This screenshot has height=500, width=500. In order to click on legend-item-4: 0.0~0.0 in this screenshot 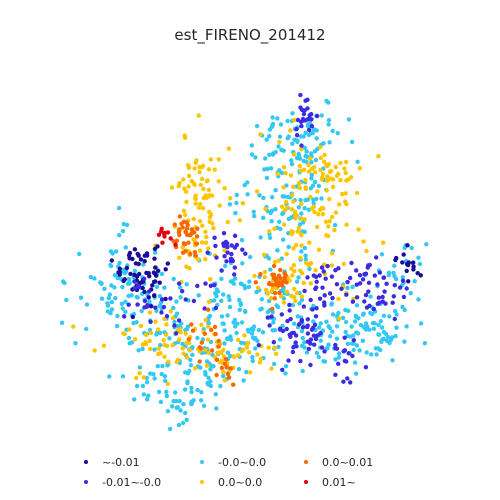, I will do `click(231, 482)`.